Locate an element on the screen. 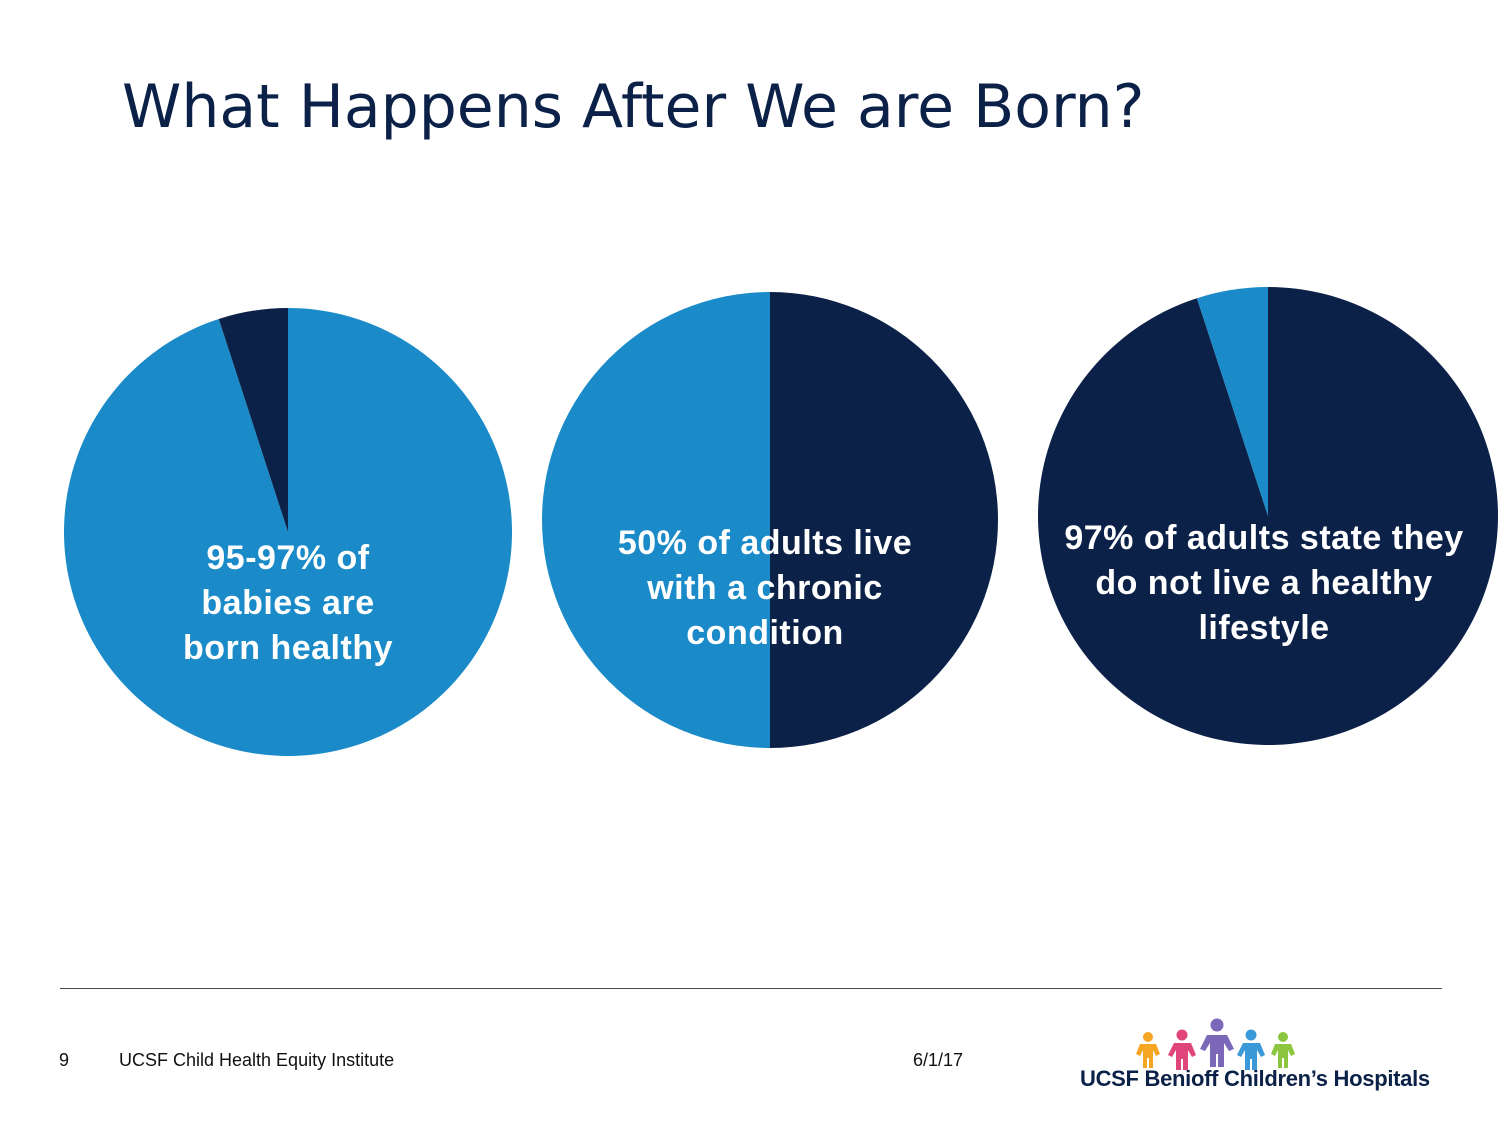 The height and width of the screenshot is (1125, 1500). pie-2-caption-line: with a chronic is located at coordinates (765, 588).